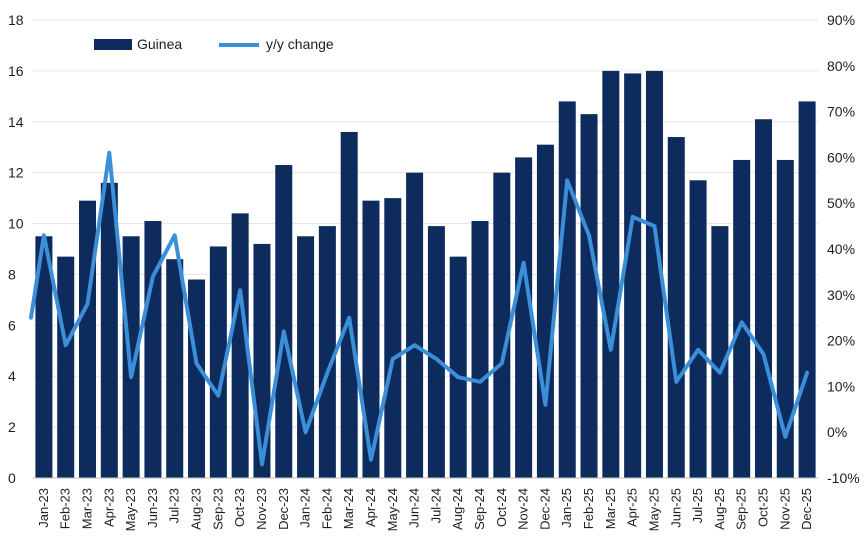 Image resolution: width=868 pixels, height=545 pixels. What do you see at coordinates (675, 508) in the screenshot?
I see `x-tick-label: Jun-25` at bounding box center [675, 508].